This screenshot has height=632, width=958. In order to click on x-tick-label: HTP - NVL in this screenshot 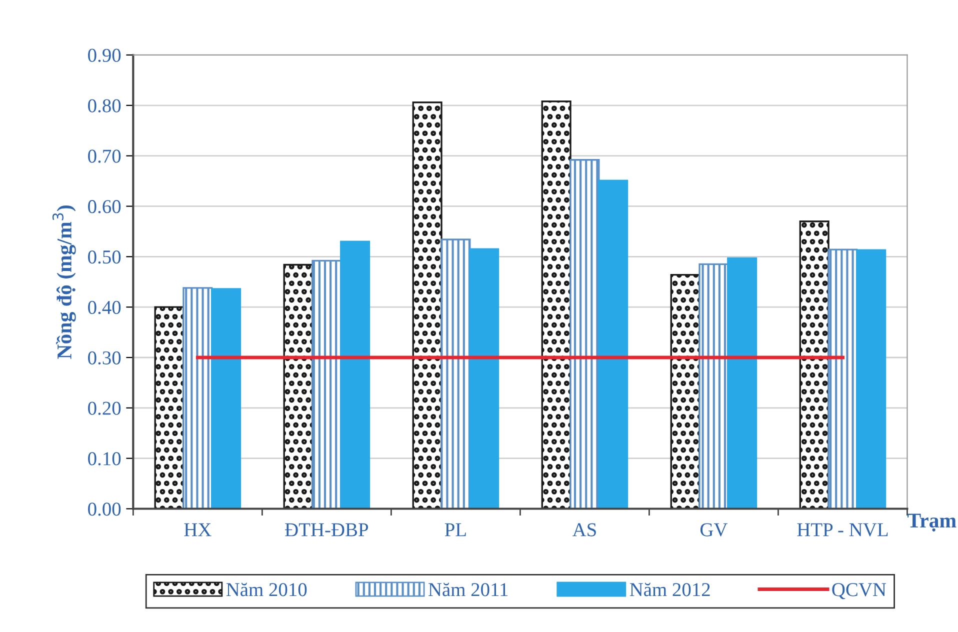, I will do `click(842, 529)`.